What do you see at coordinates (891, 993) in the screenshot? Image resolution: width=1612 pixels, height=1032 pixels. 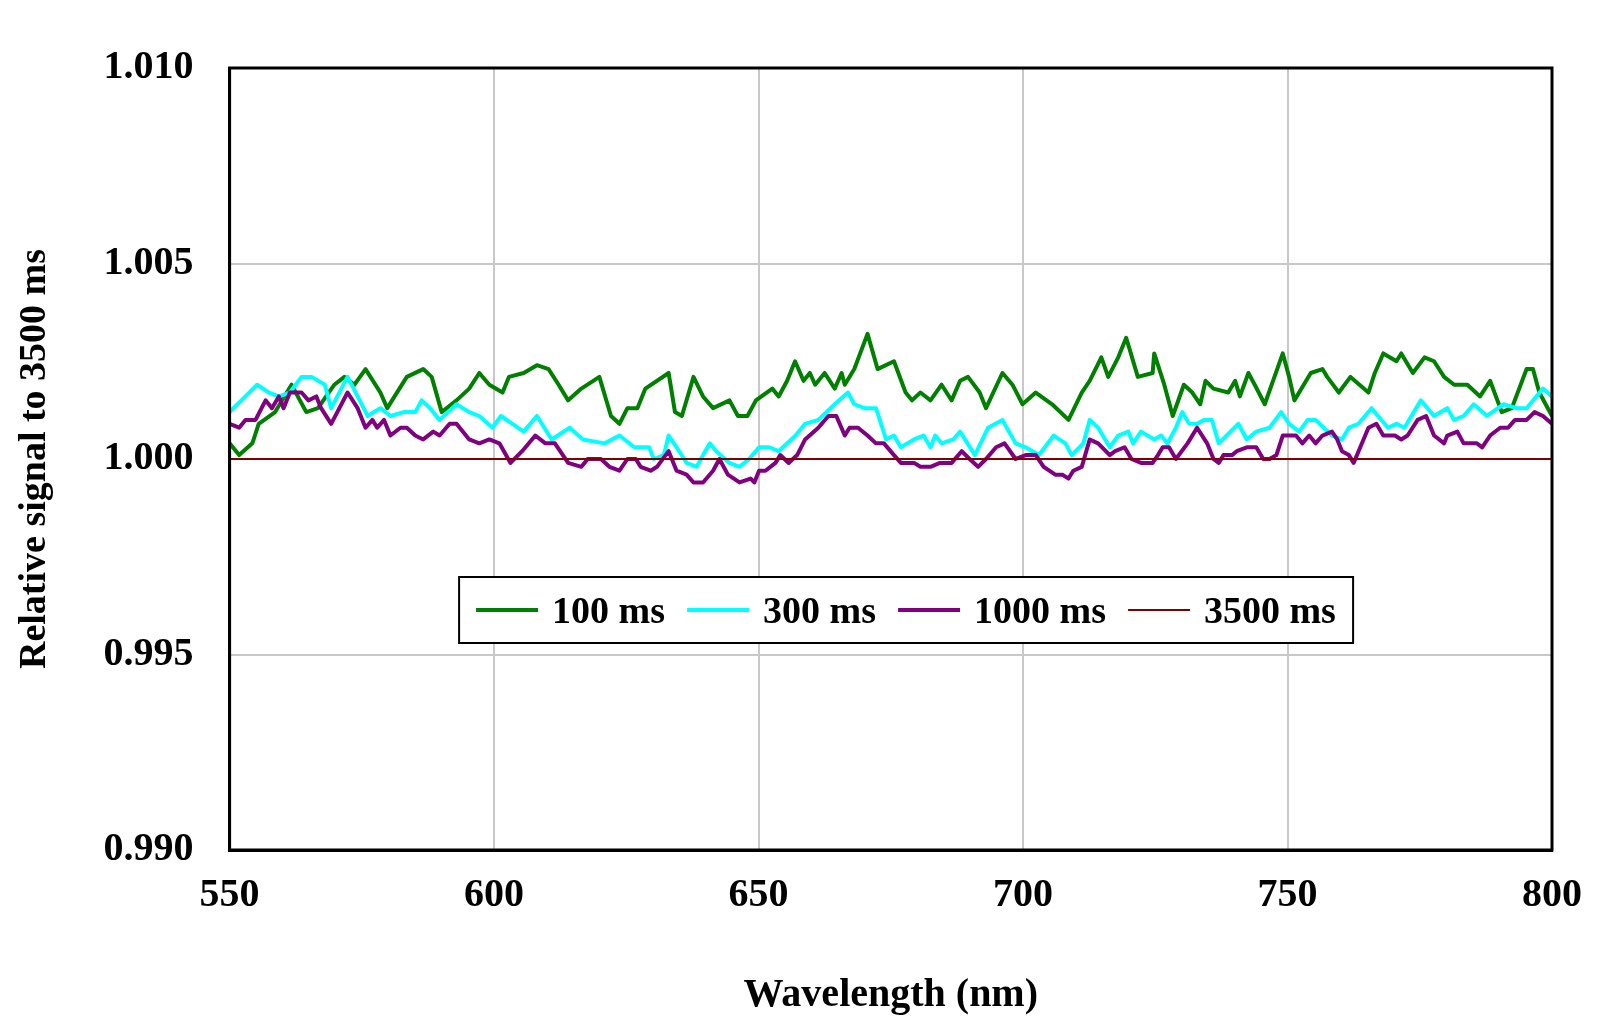 I see `x-axis-title: Wavelength (nm)` at bounding box center [891, 993].